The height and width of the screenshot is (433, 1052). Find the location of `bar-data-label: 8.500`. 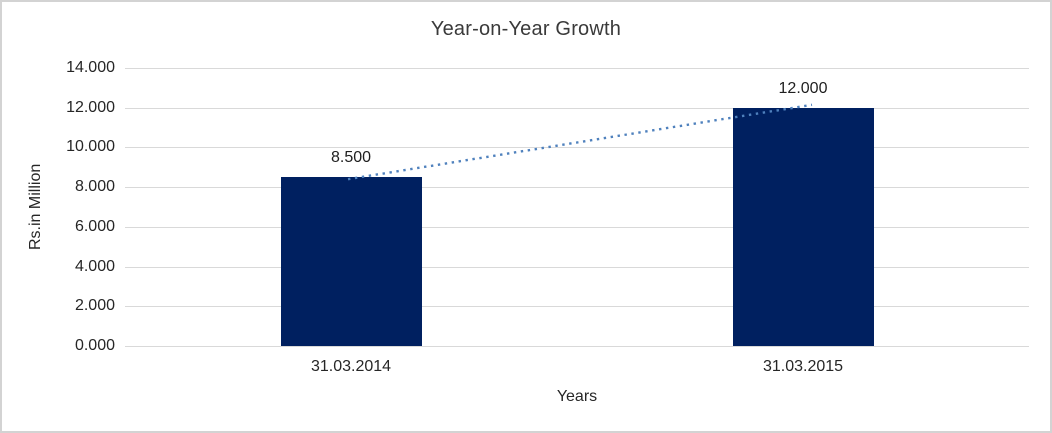

bar-data-label: 8.500 is located at coordinates (351, 158).